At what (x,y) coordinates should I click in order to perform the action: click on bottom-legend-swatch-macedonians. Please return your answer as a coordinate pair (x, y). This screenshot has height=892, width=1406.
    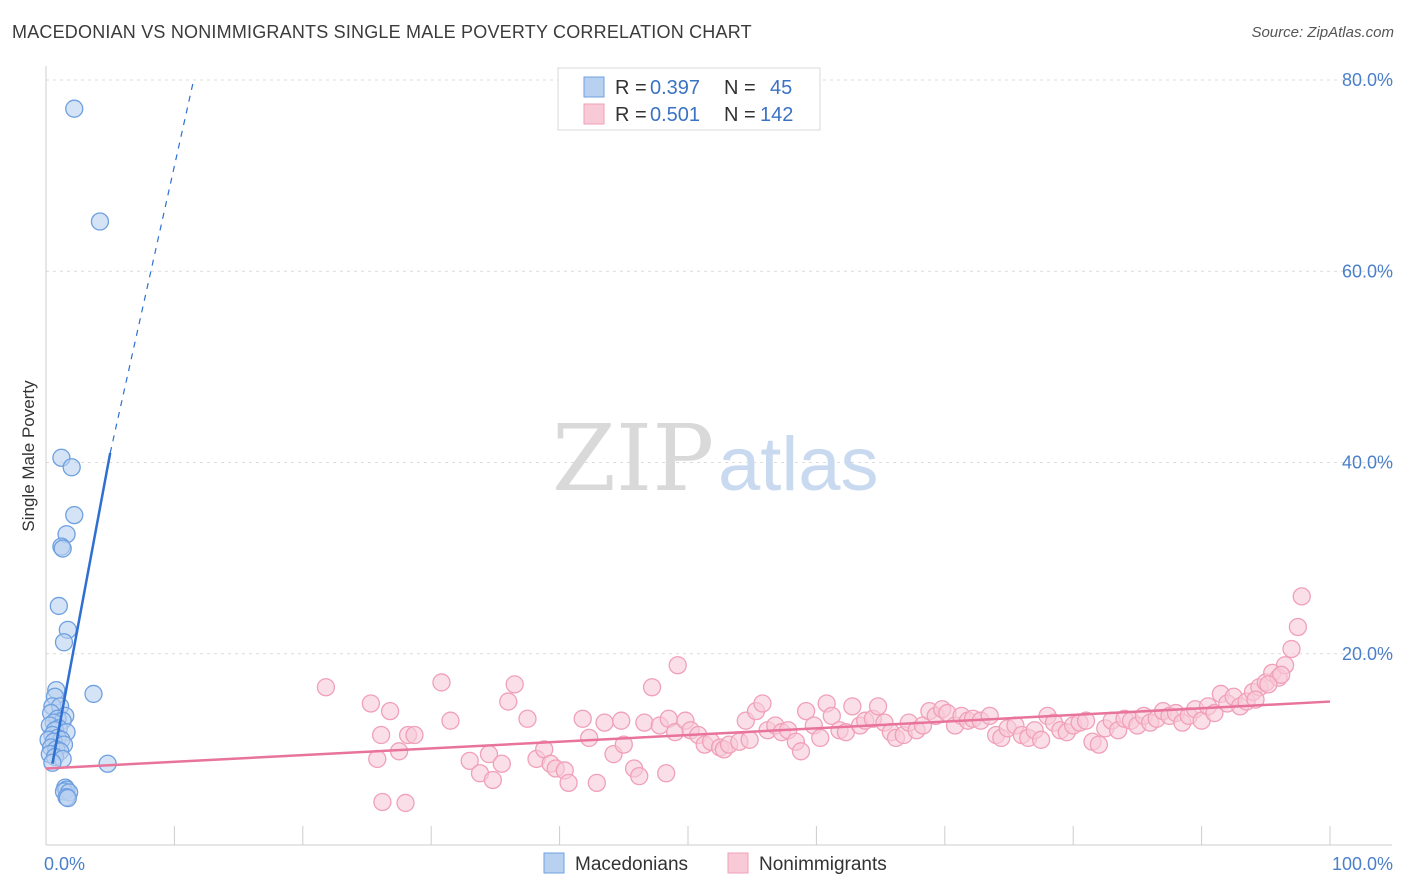
    Looking at the image, I should click on (554, 863).